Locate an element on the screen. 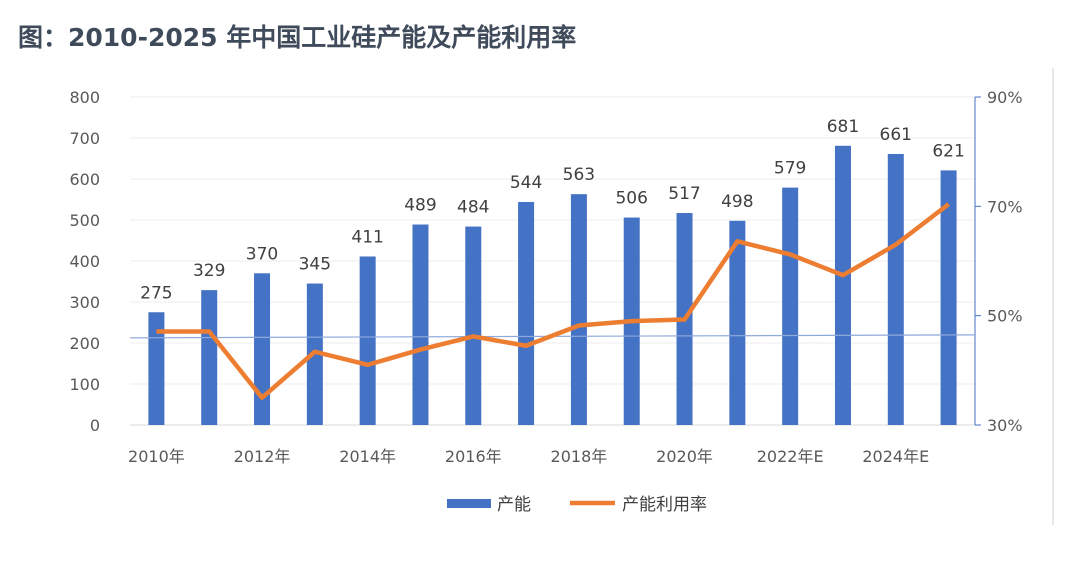  data-label: 498 is located at coordinates (737, 202).